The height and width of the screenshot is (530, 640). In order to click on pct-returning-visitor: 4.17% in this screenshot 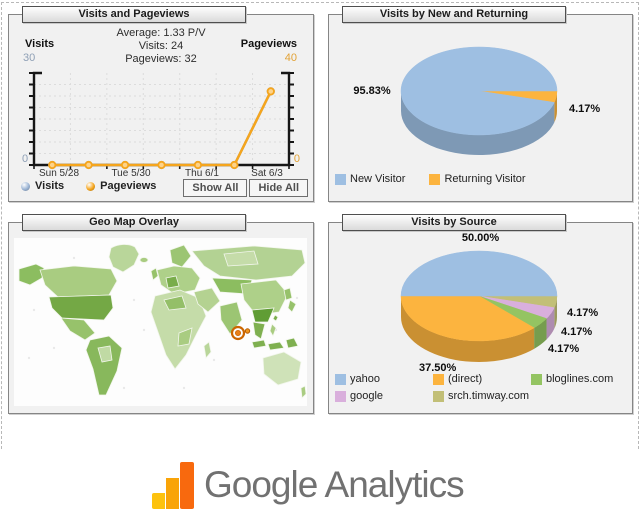, I will do `click(585, 109)`.